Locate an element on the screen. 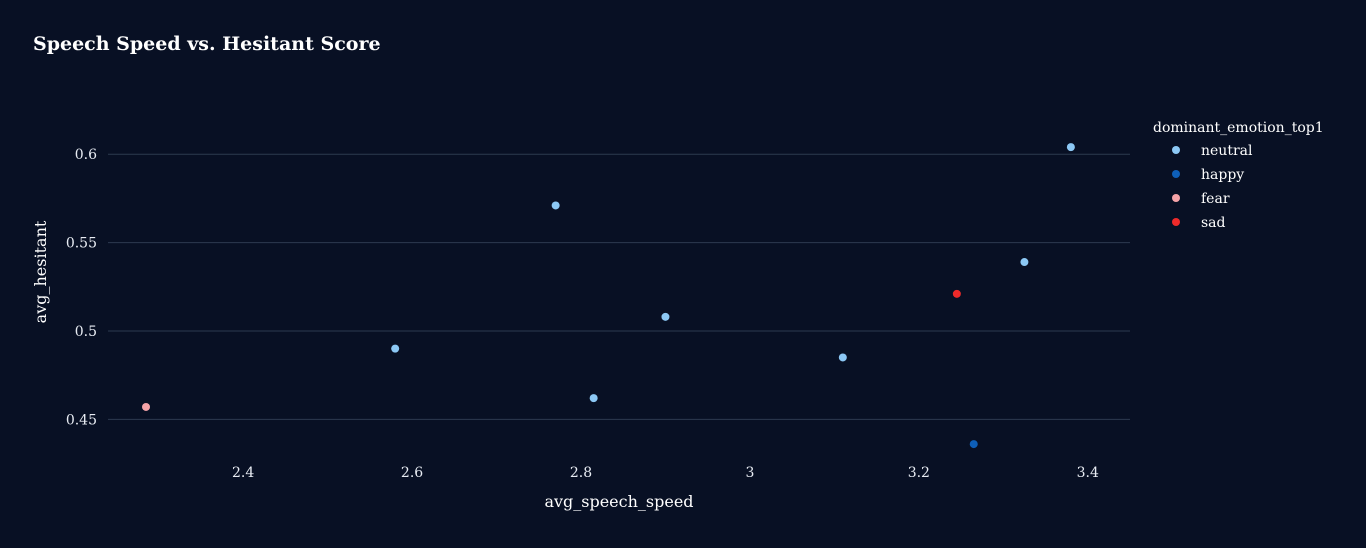  x-tick-label: 3 is located at coordinates (749, 473).